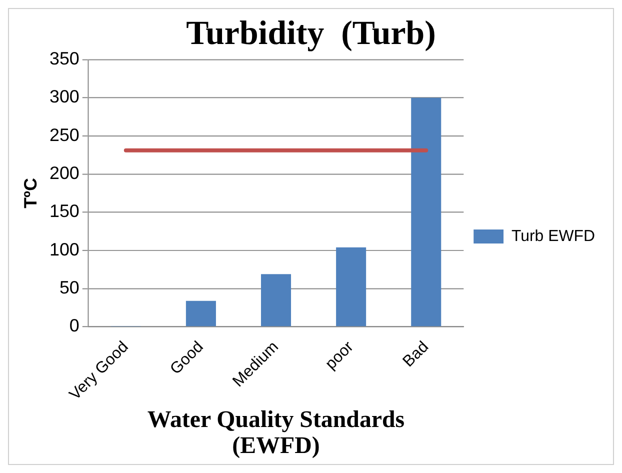 The height and width of the screenshot is (473, 622). Describe the element at coordinates (64, 173) in the screenshot. I see `y-tick-label: 200` at that location.